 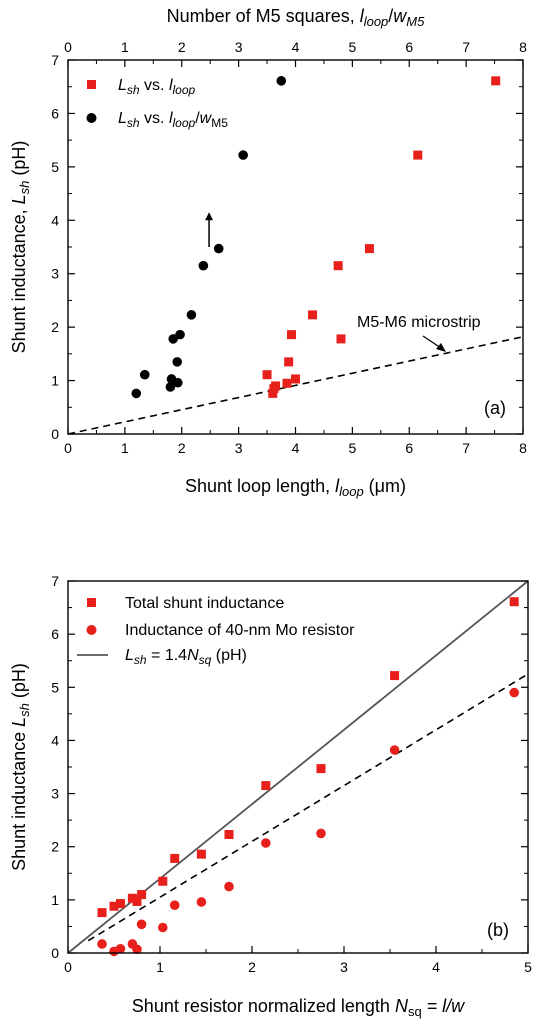 What do you see at coordinates (55, 167) in the screenshot?
I see `panel-a-y-tick-label: 5` at bounding box center [55, 167].